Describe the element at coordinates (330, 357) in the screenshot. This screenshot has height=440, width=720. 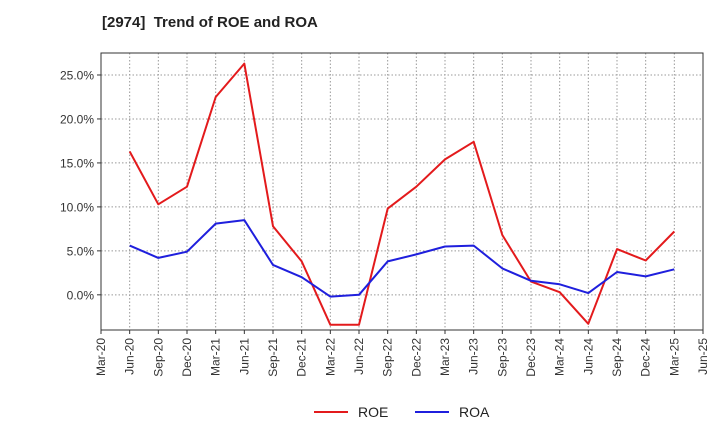
I see `x-tick-label: Mar-22` at that location.